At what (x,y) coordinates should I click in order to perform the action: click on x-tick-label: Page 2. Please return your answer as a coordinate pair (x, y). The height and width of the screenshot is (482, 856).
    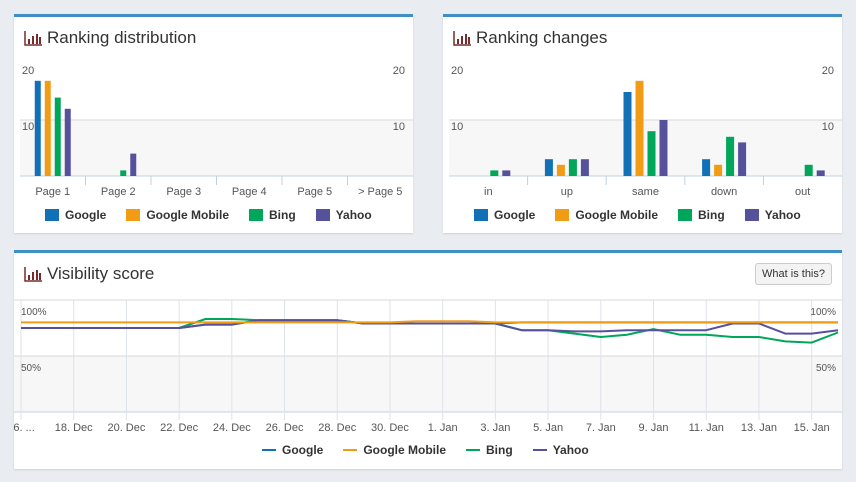
    Looking at the image, I should click on (118, 192).